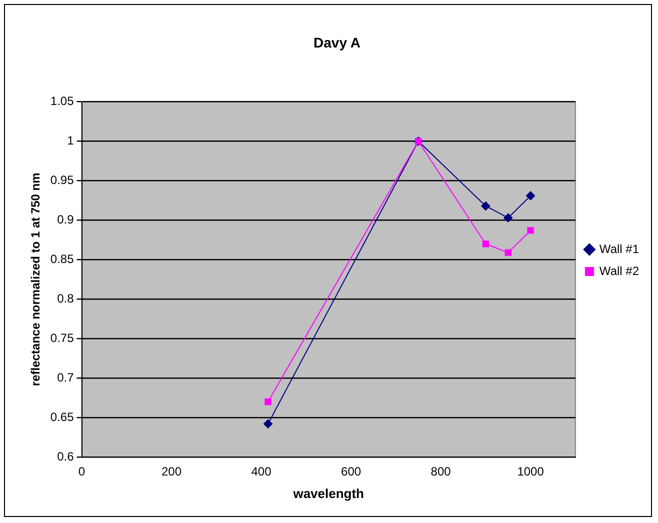  Describe the element at coordinates (62, 180) in the screenshot. I see `y-tick-label: 0.95` at that location.